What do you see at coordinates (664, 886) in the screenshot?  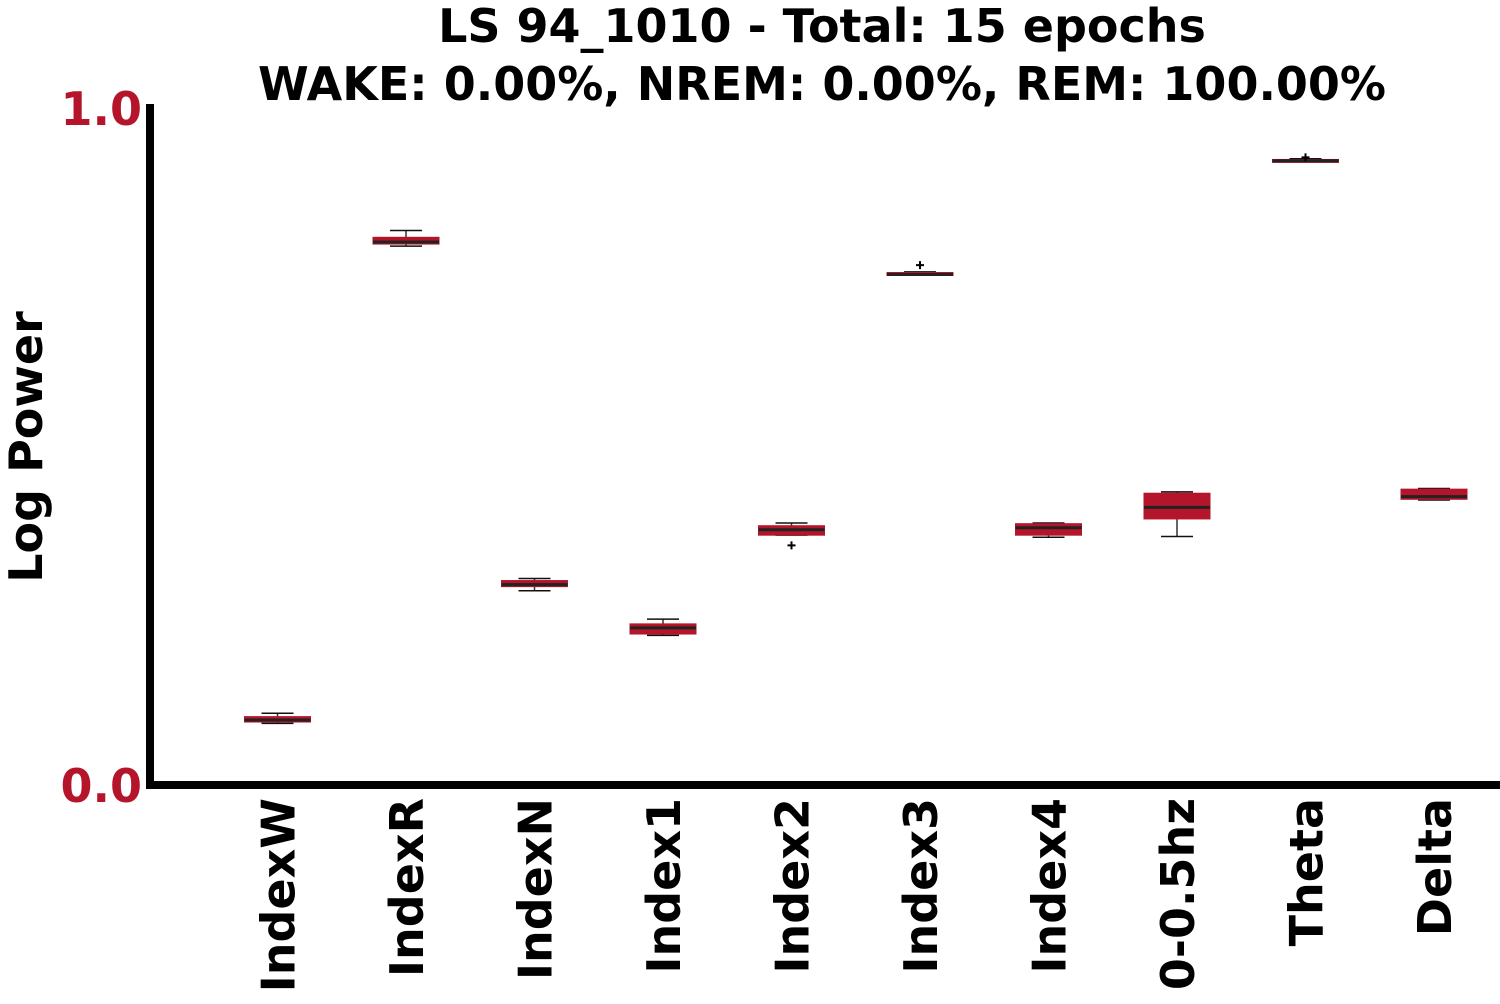 I see `x-tick-label: Index1` at bounding box center [664, 886].